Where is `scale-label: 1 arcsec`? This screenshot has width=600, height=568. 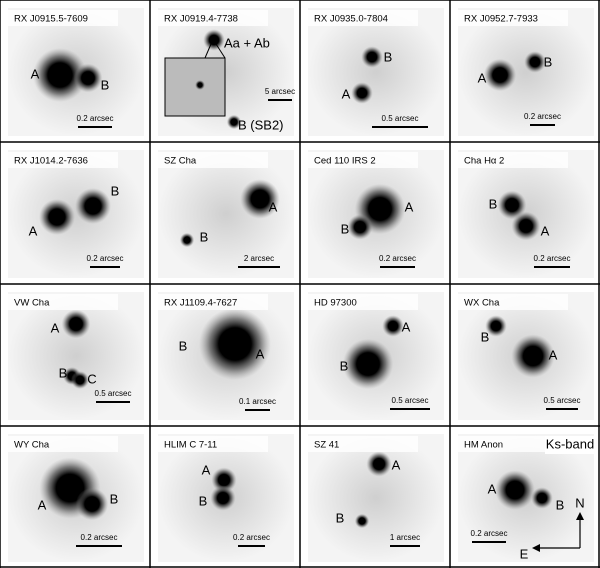 scale-label: 1 arcsec is located at coordinates (405, 537).